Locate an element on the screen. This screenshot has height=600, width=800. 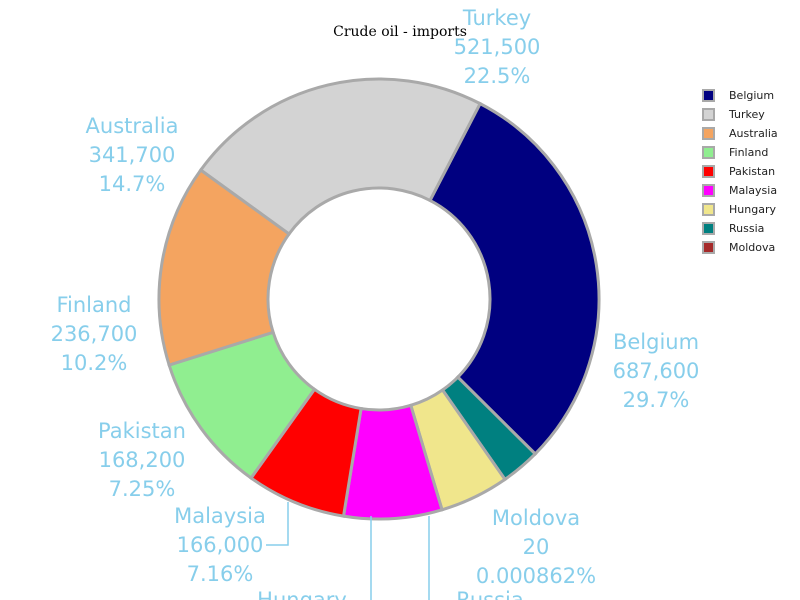
slice-label-percent-pakistan: 7.25% is located at coordinates (142, 489).